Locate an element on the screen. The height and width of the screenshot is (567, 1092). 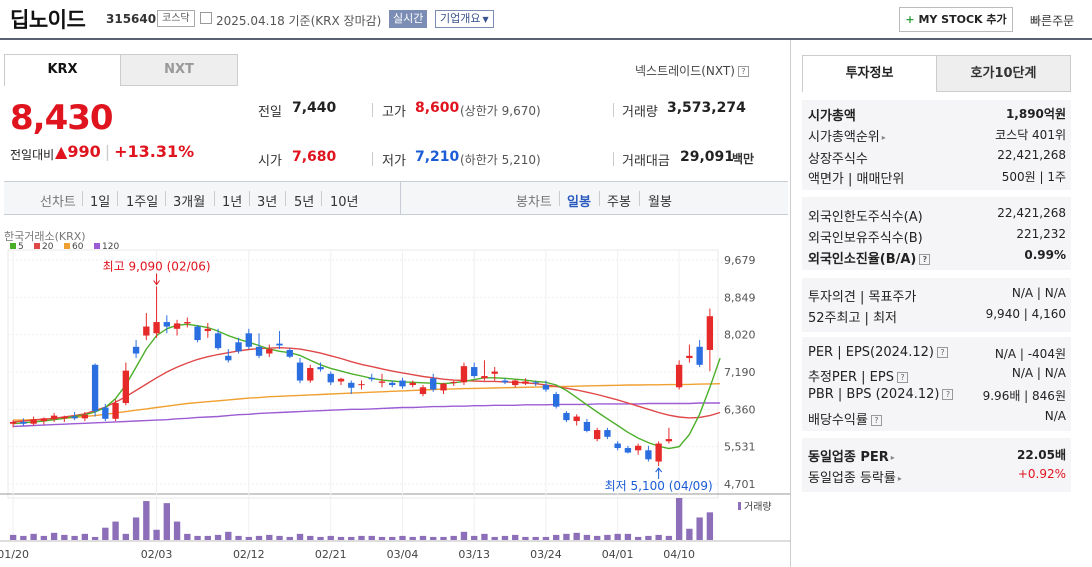
tab-orderbook: 호가10단계 is located at coordinates (1003, 73).